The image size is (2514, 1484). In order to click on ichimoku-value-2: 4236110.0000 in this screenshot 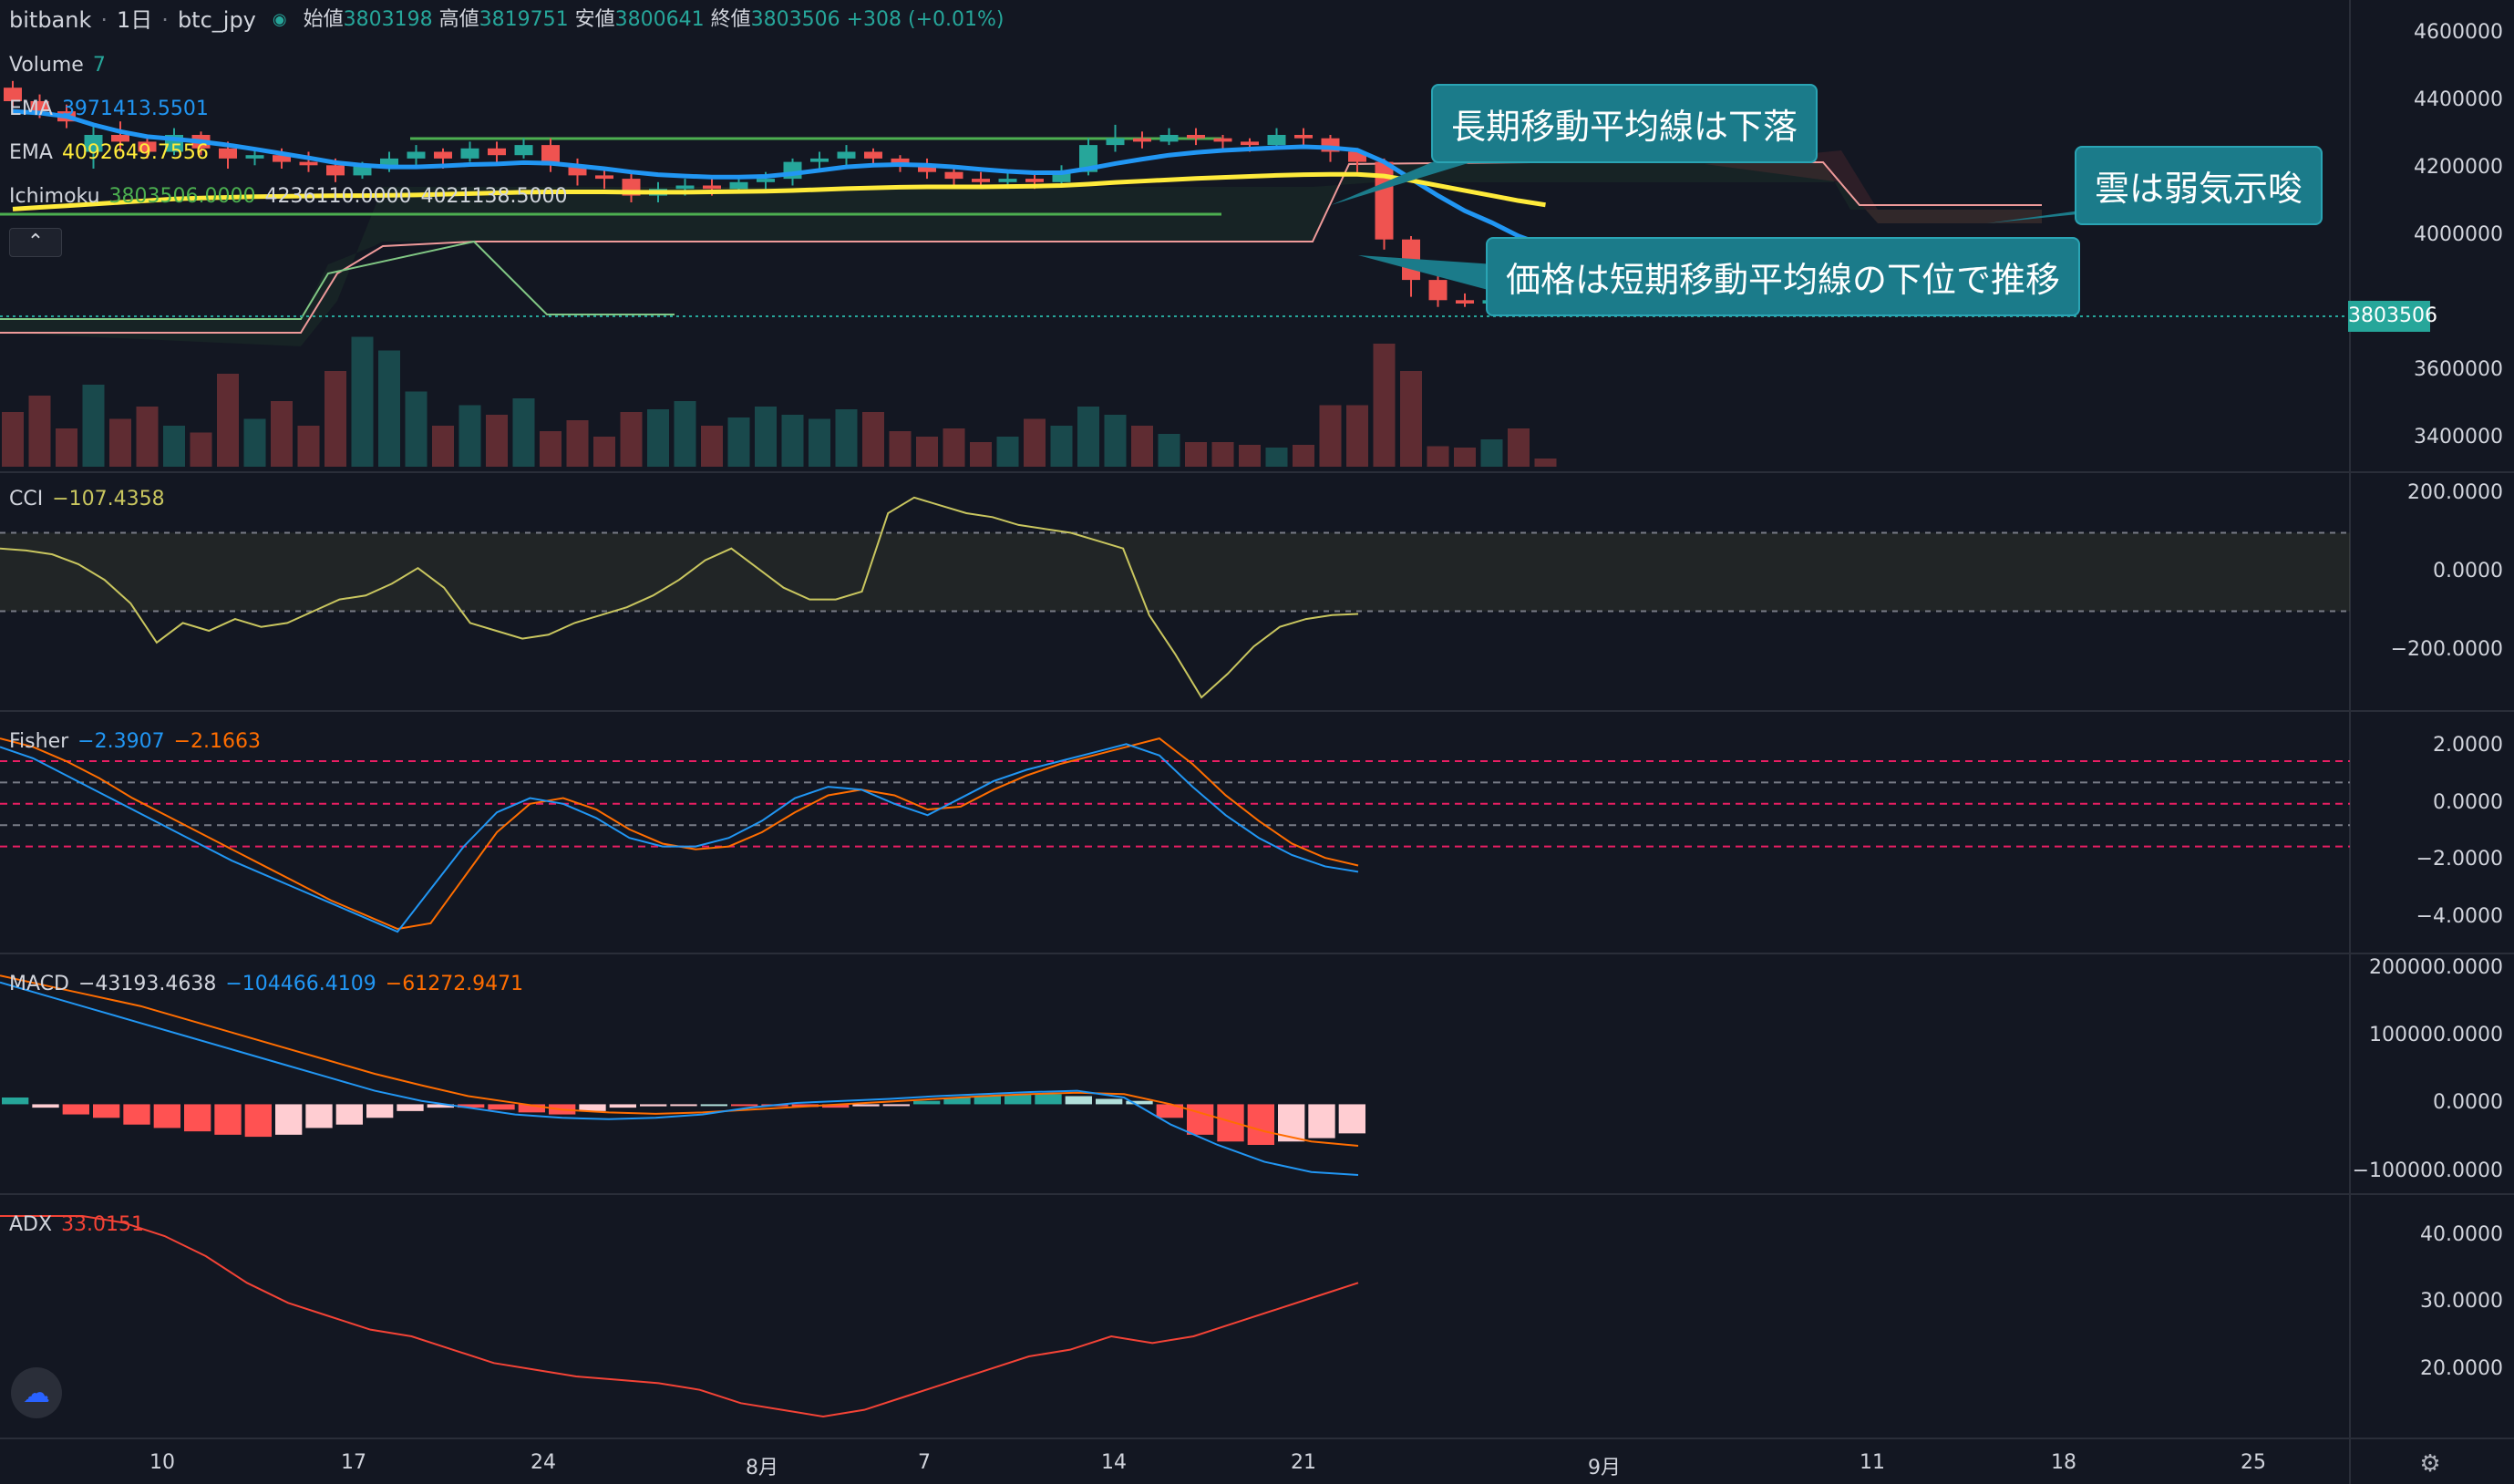, I will do `click(338, 196)`.